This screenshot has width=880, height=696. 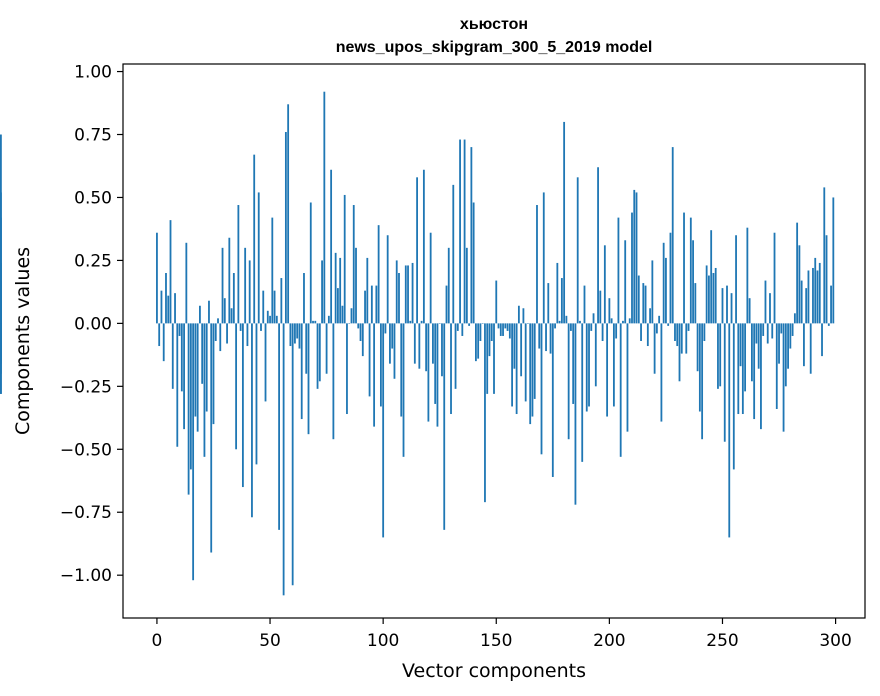 I want to click on y-tick-label: 0.50, so click(x=93, y=198).